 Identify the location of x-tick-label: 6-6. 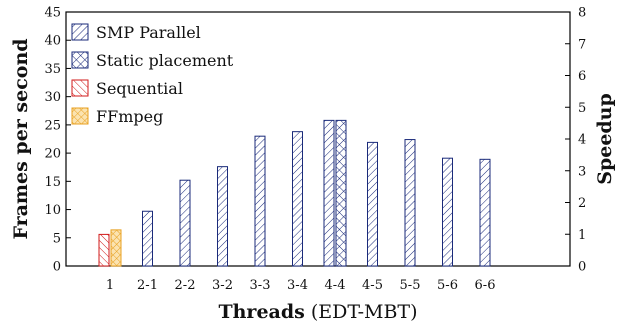
(485, 285).